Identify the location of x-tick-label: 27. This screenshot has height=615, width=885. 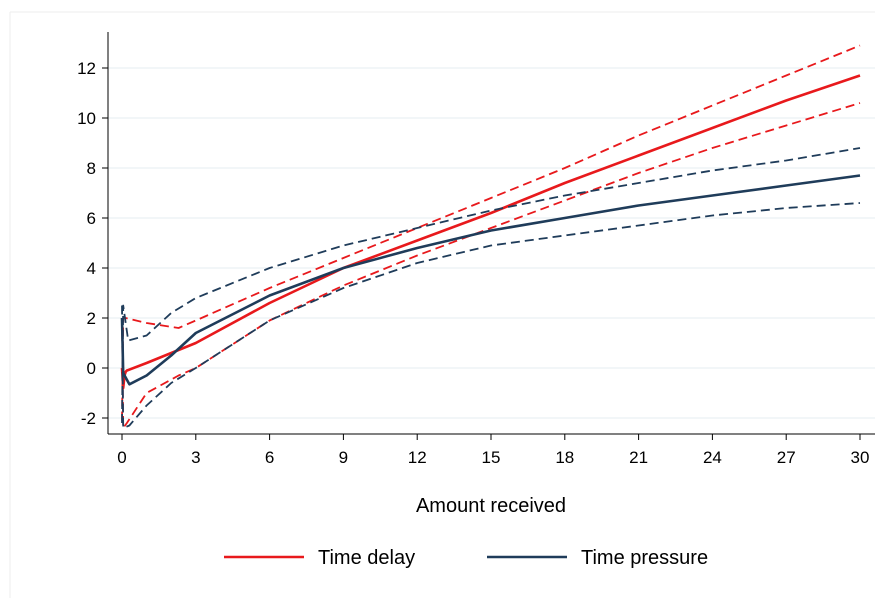
(786, 457).